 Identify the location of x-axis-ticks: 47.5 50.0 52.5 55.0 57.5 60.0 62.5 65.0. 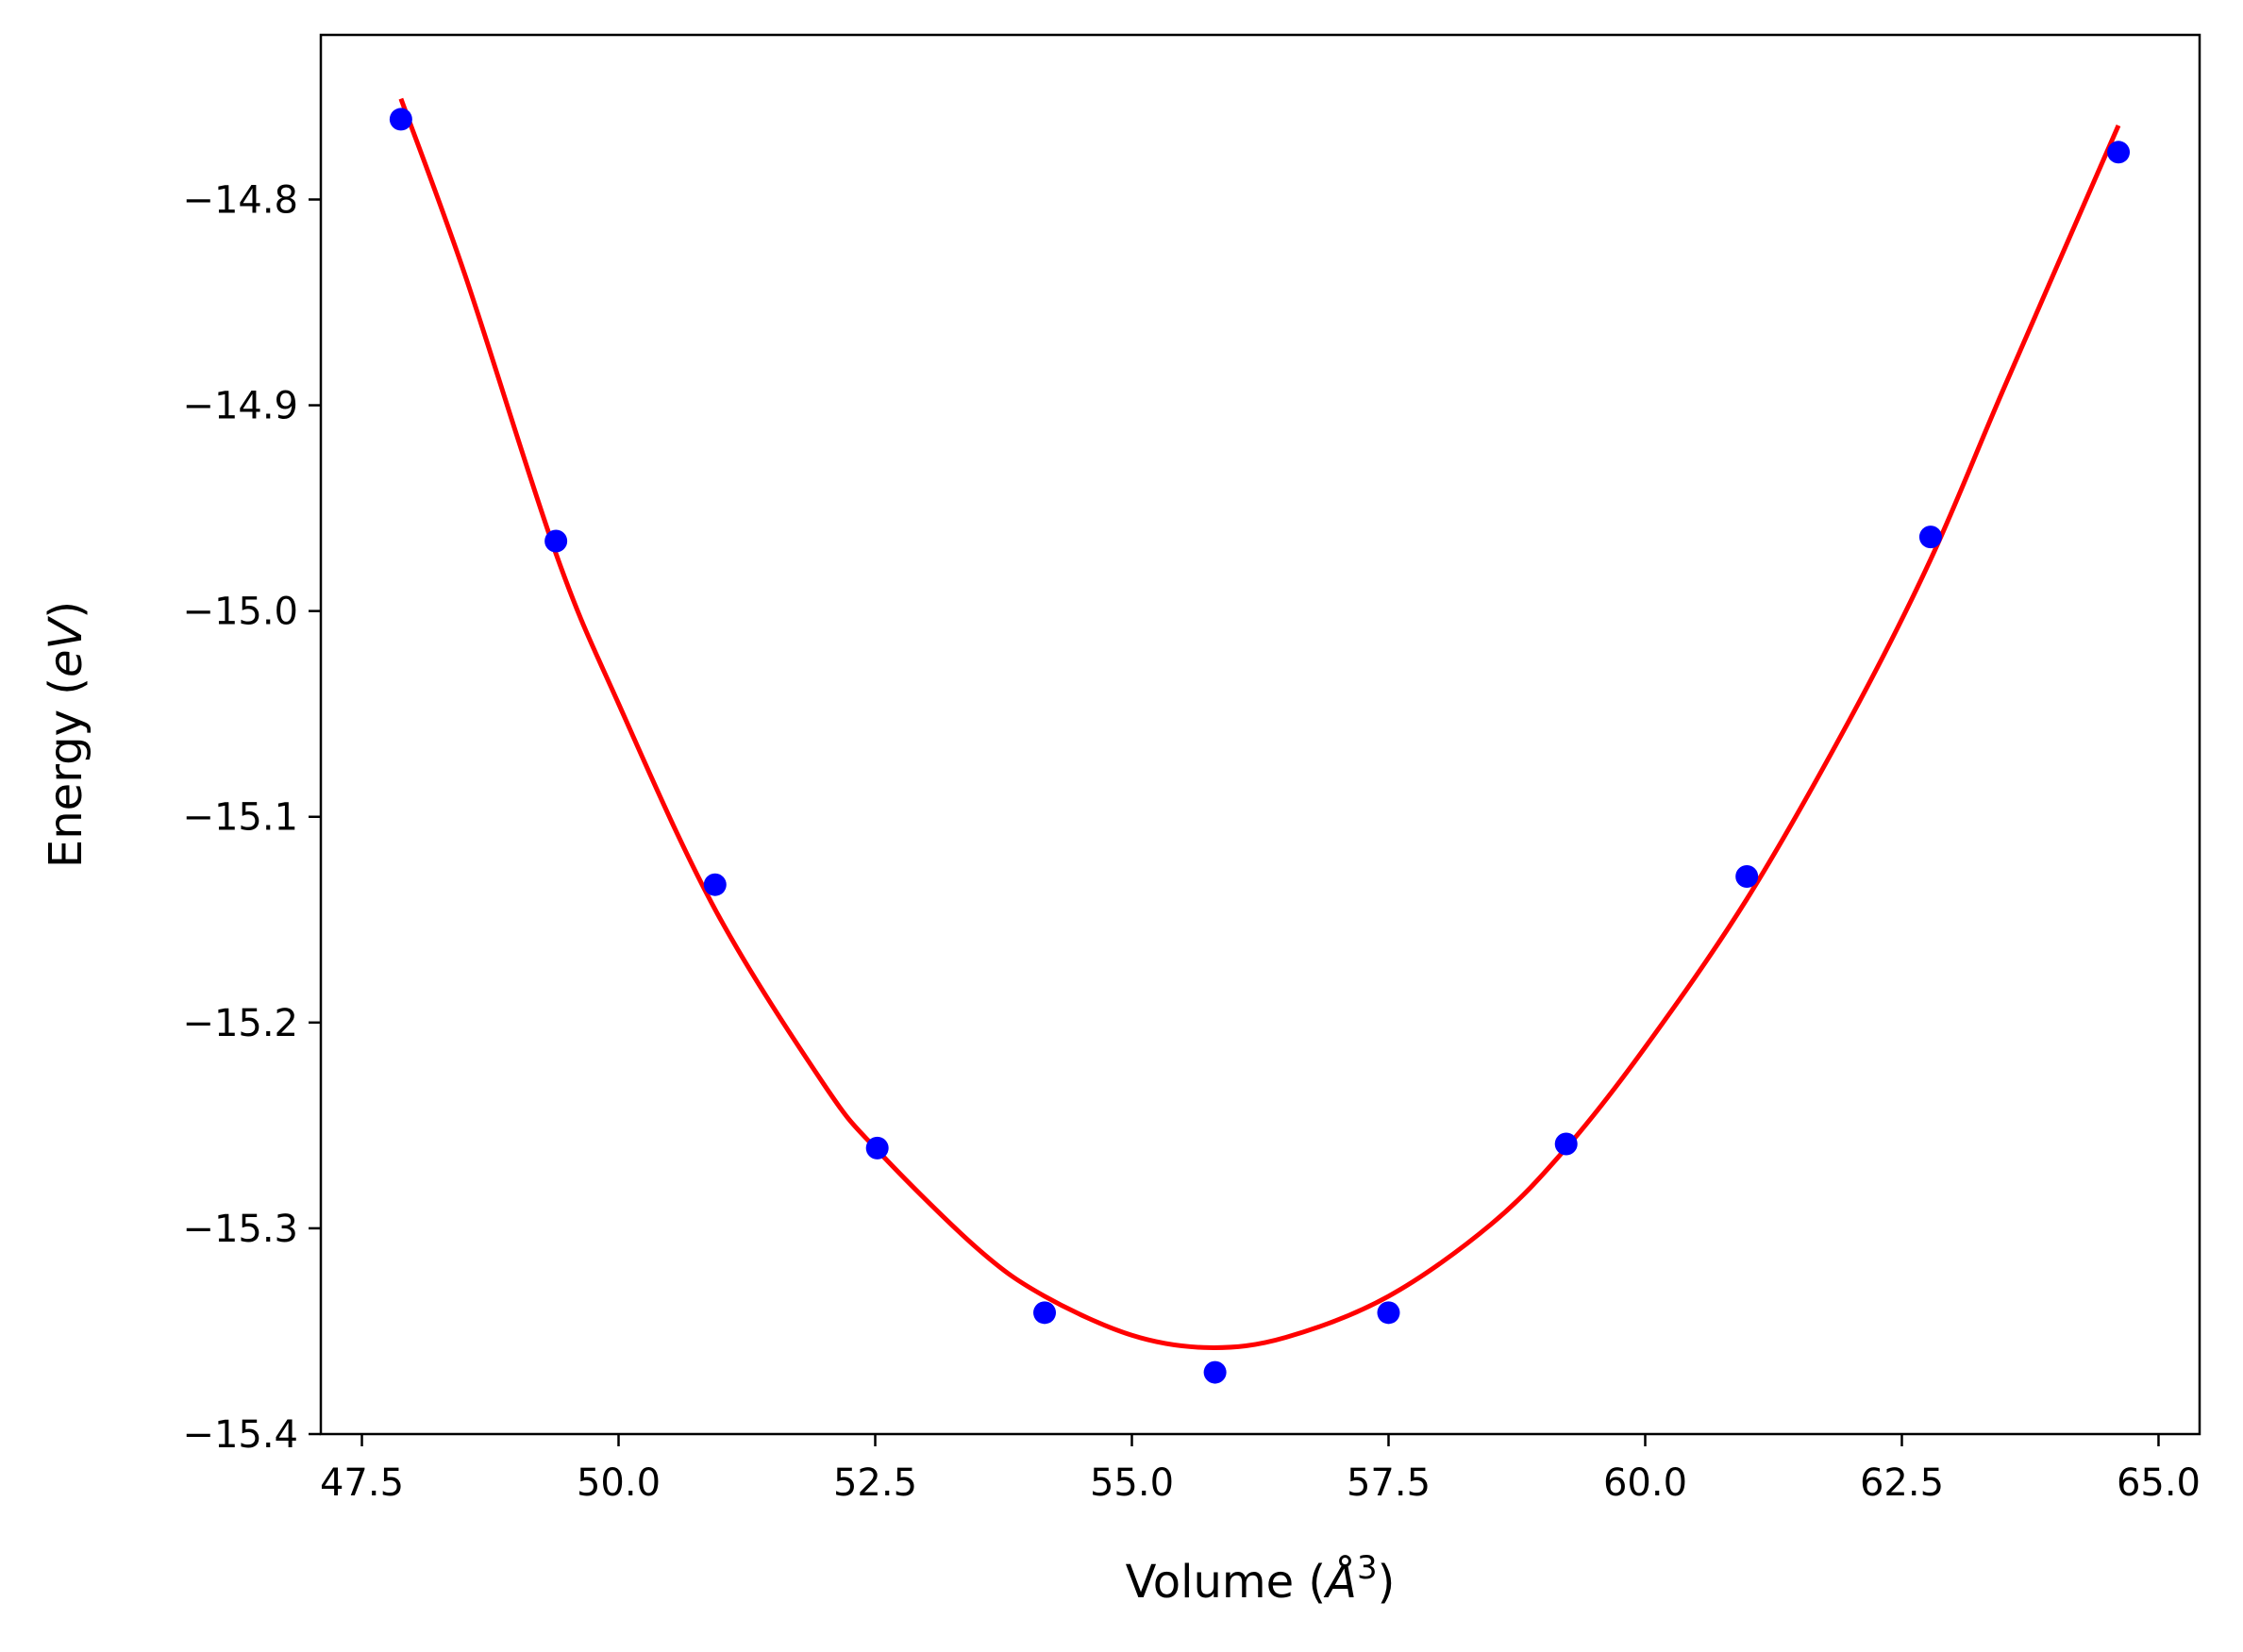
(1260, 1469).